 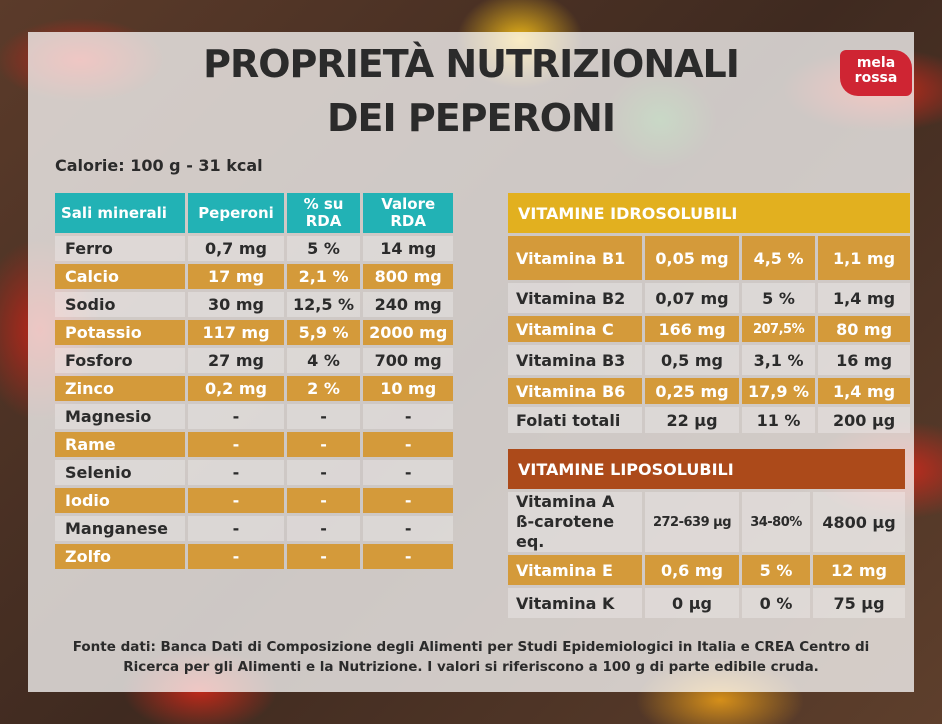 What do you see at coordinates (324, 213) in the screenshot?
I see `header-rda-percent: % su RDA` at bounding box center [324, 213].